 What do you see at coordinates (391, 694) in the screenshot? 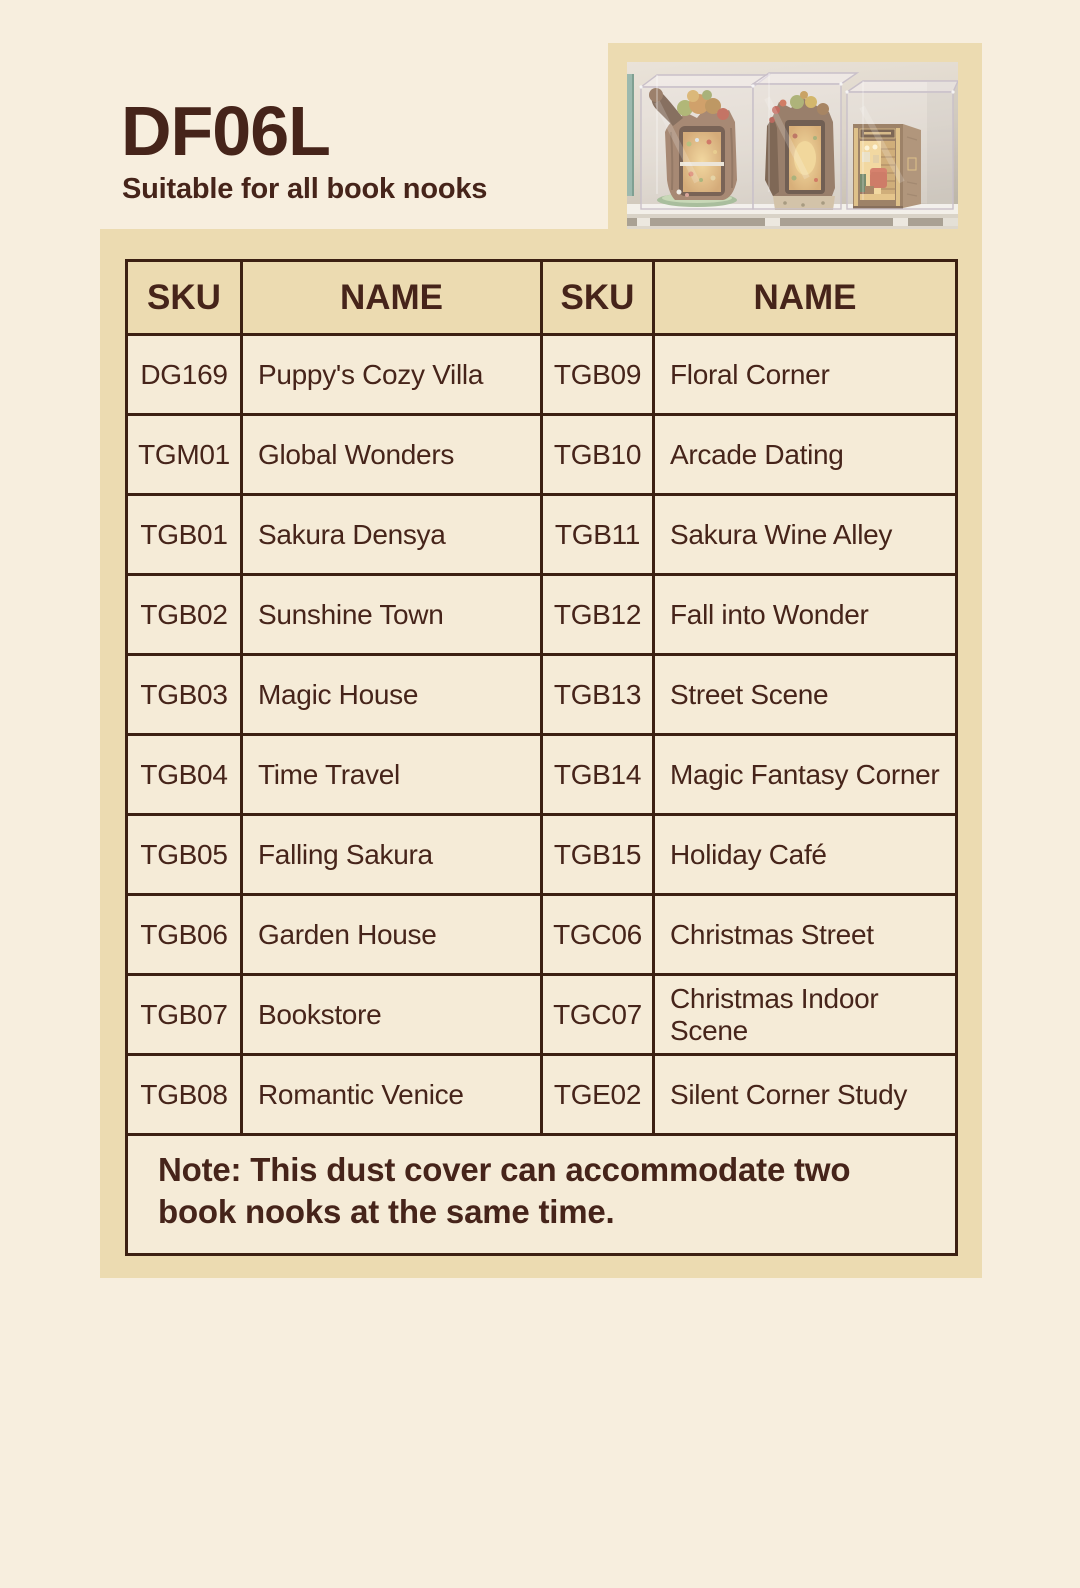
I see `name-cell: Magic House` at bounding box center [391, 694].